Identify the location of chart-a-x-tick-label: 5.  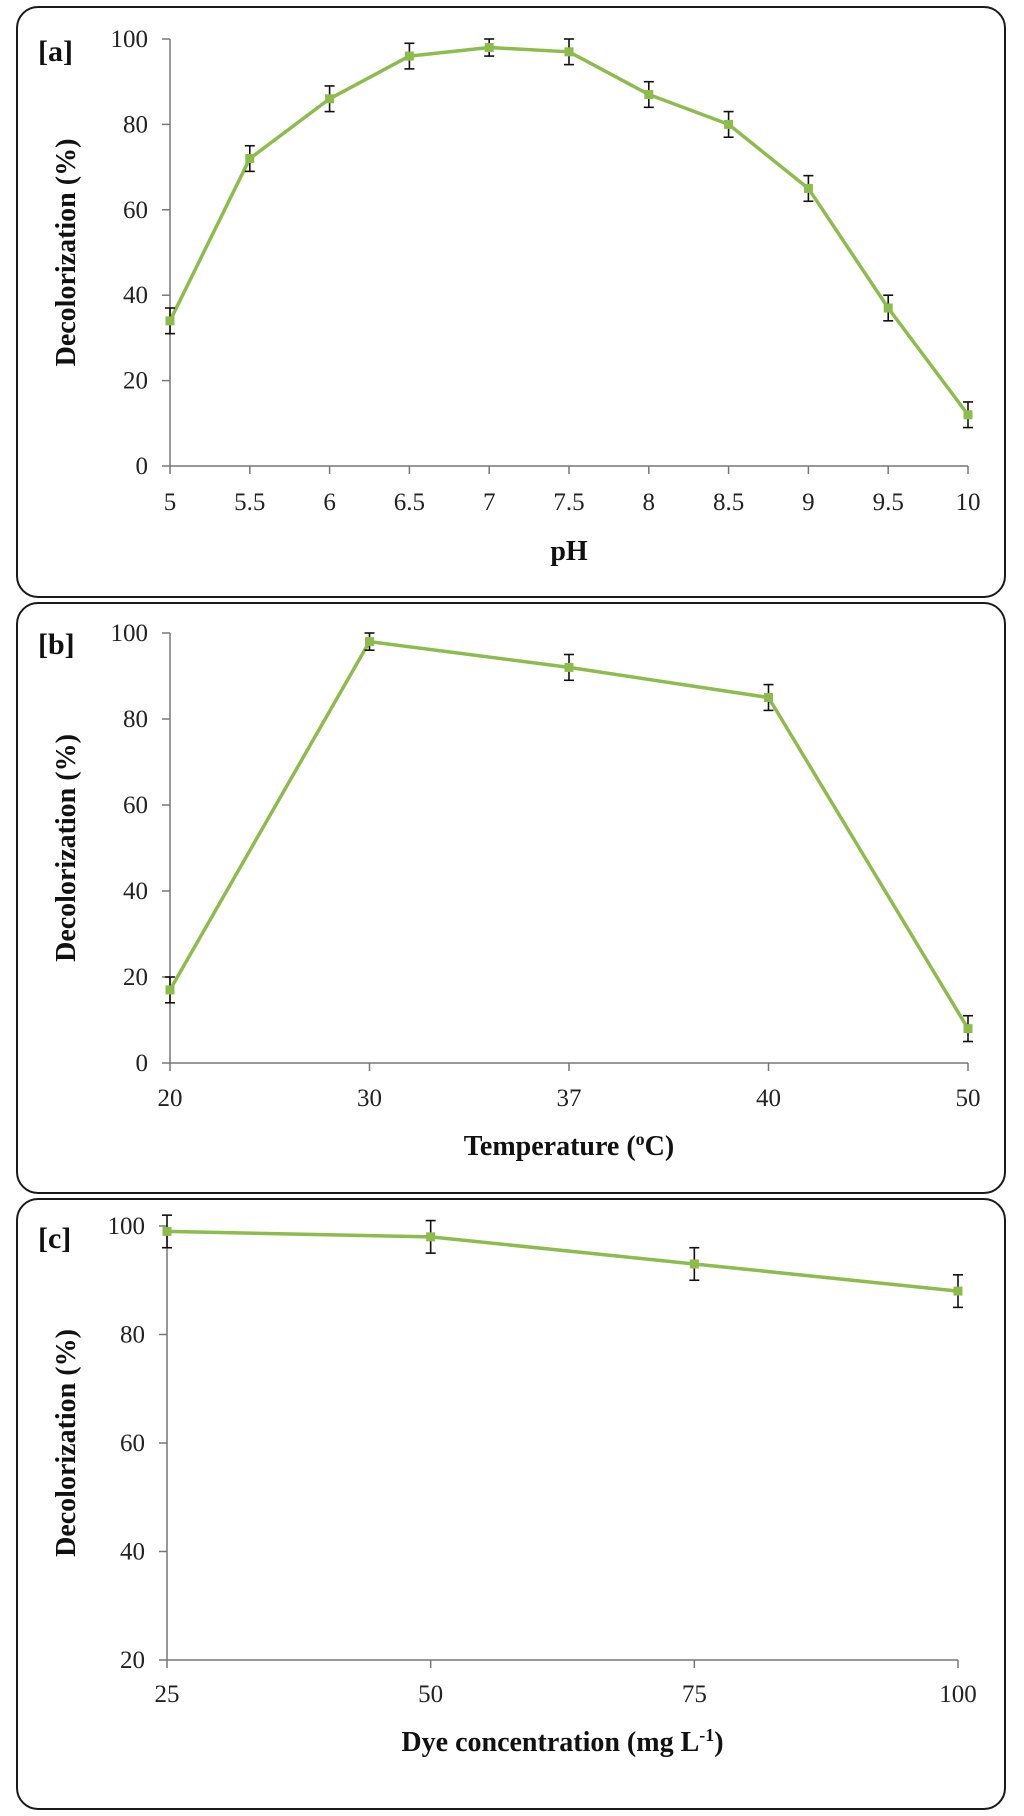
(170, 502).